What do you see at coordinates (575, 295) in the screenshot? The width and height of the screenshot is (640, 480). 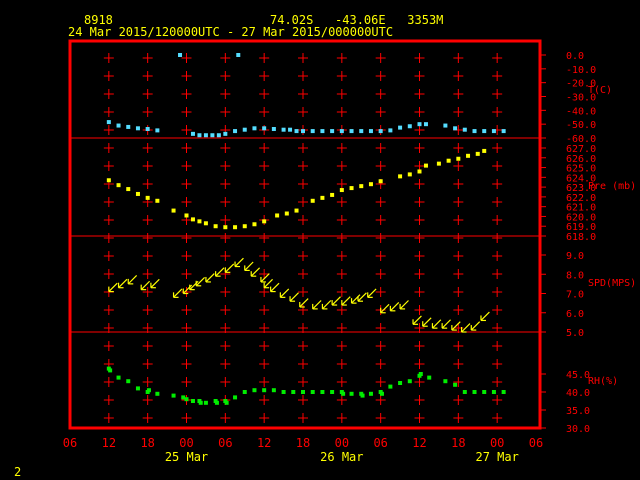 I see `y-tick-label: 7.0` at bounding box center [575, 295].